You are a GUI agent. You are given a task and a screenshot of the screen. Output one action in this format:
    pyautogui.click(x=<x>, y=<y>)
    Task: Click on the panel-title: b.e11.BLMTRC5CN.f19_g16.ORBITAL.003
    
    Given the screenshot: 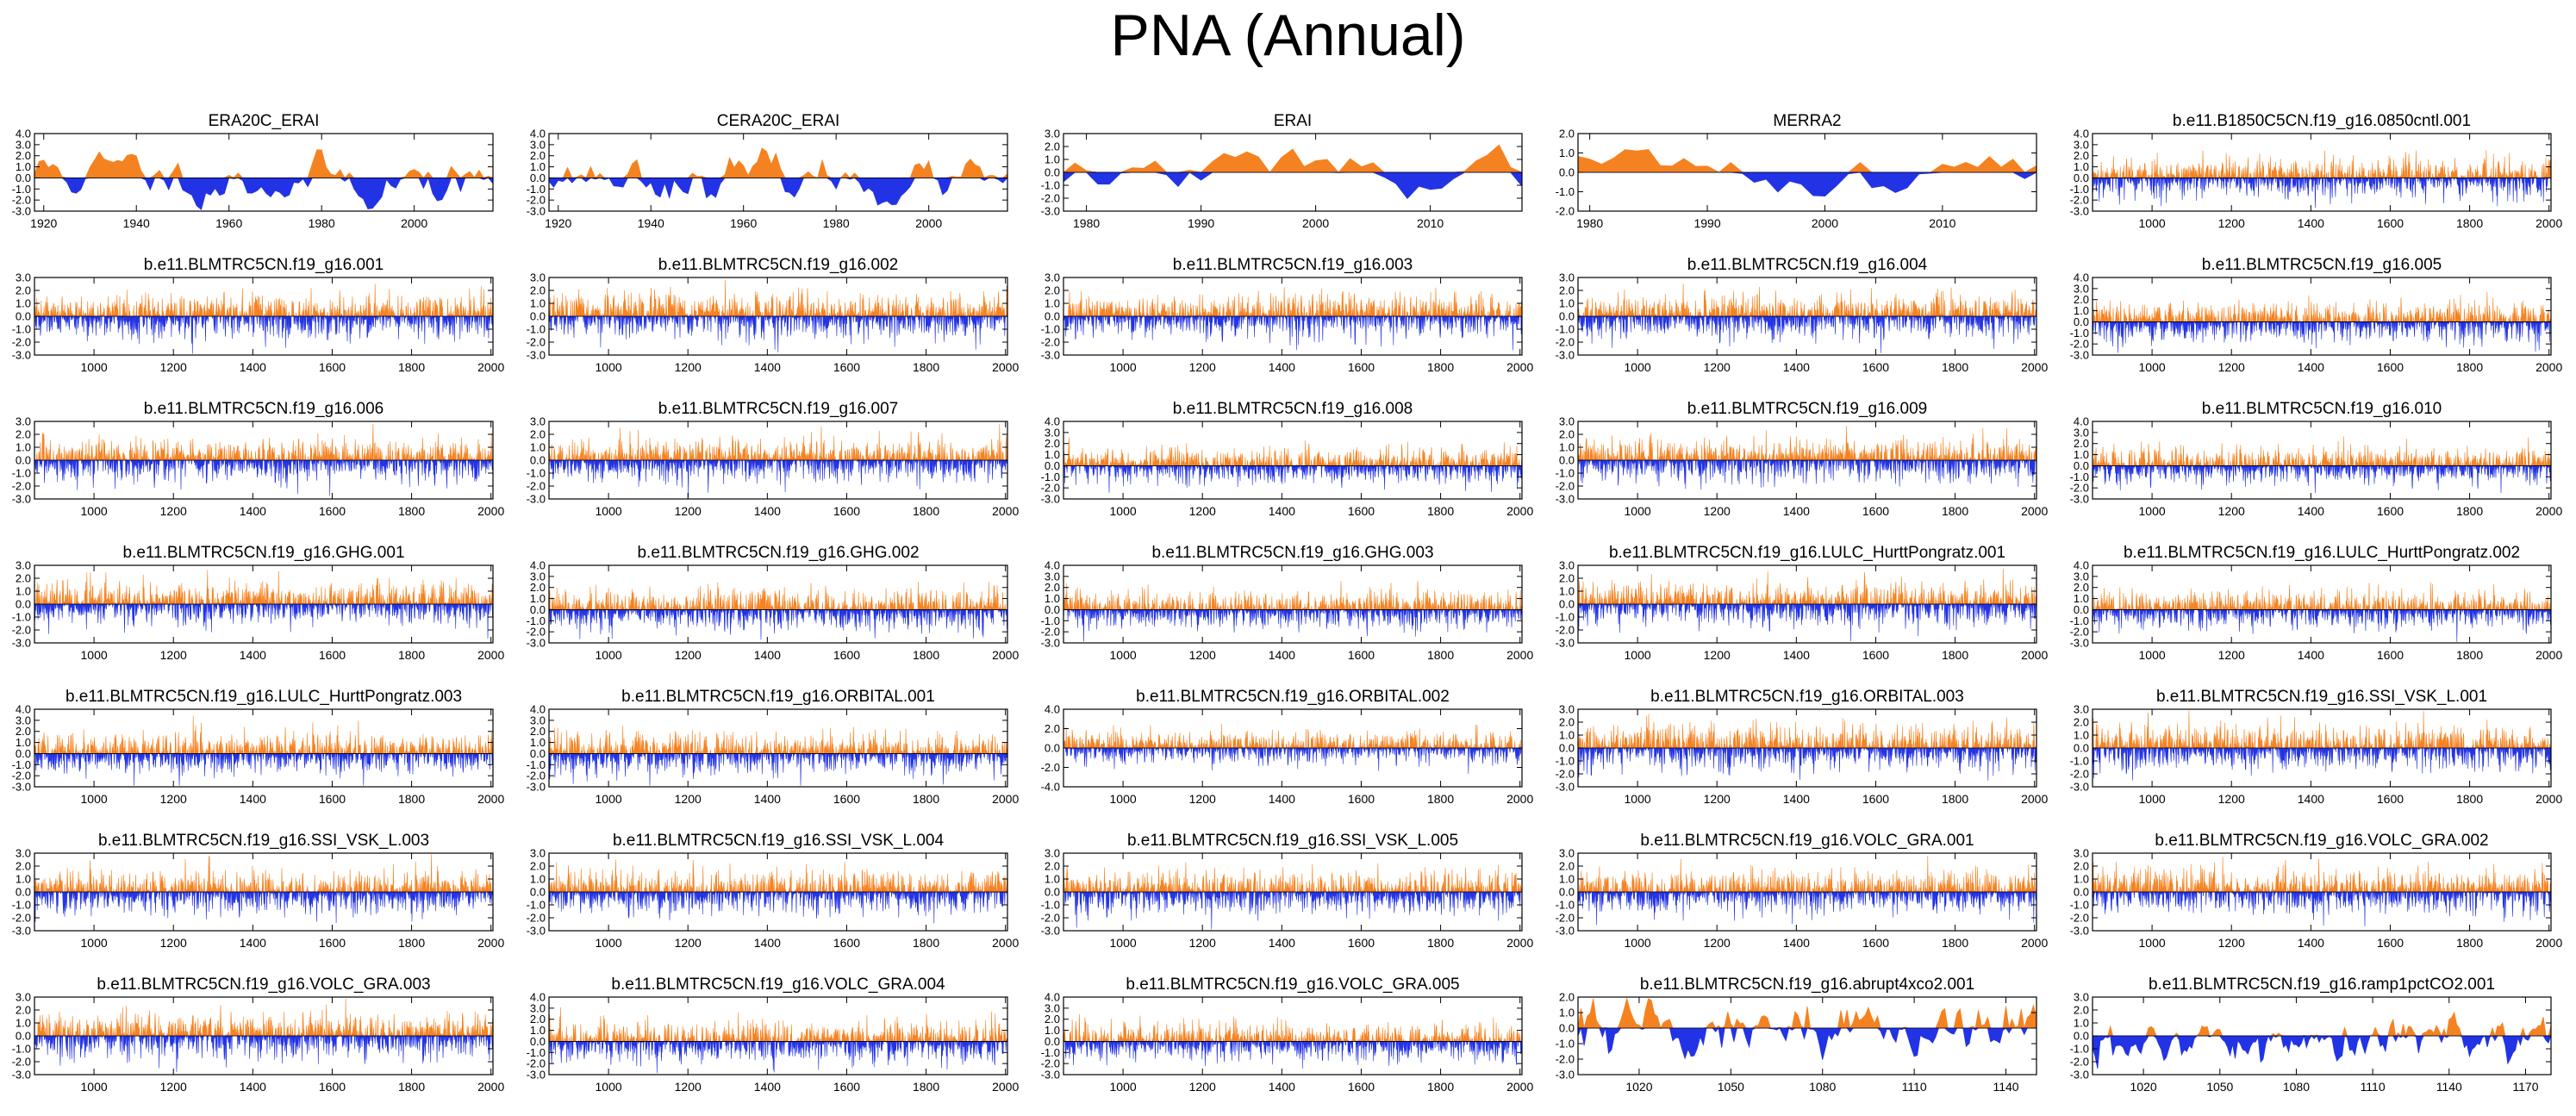 What is the action you would take?
    pyautogui.click(x=1807, y=697)
    